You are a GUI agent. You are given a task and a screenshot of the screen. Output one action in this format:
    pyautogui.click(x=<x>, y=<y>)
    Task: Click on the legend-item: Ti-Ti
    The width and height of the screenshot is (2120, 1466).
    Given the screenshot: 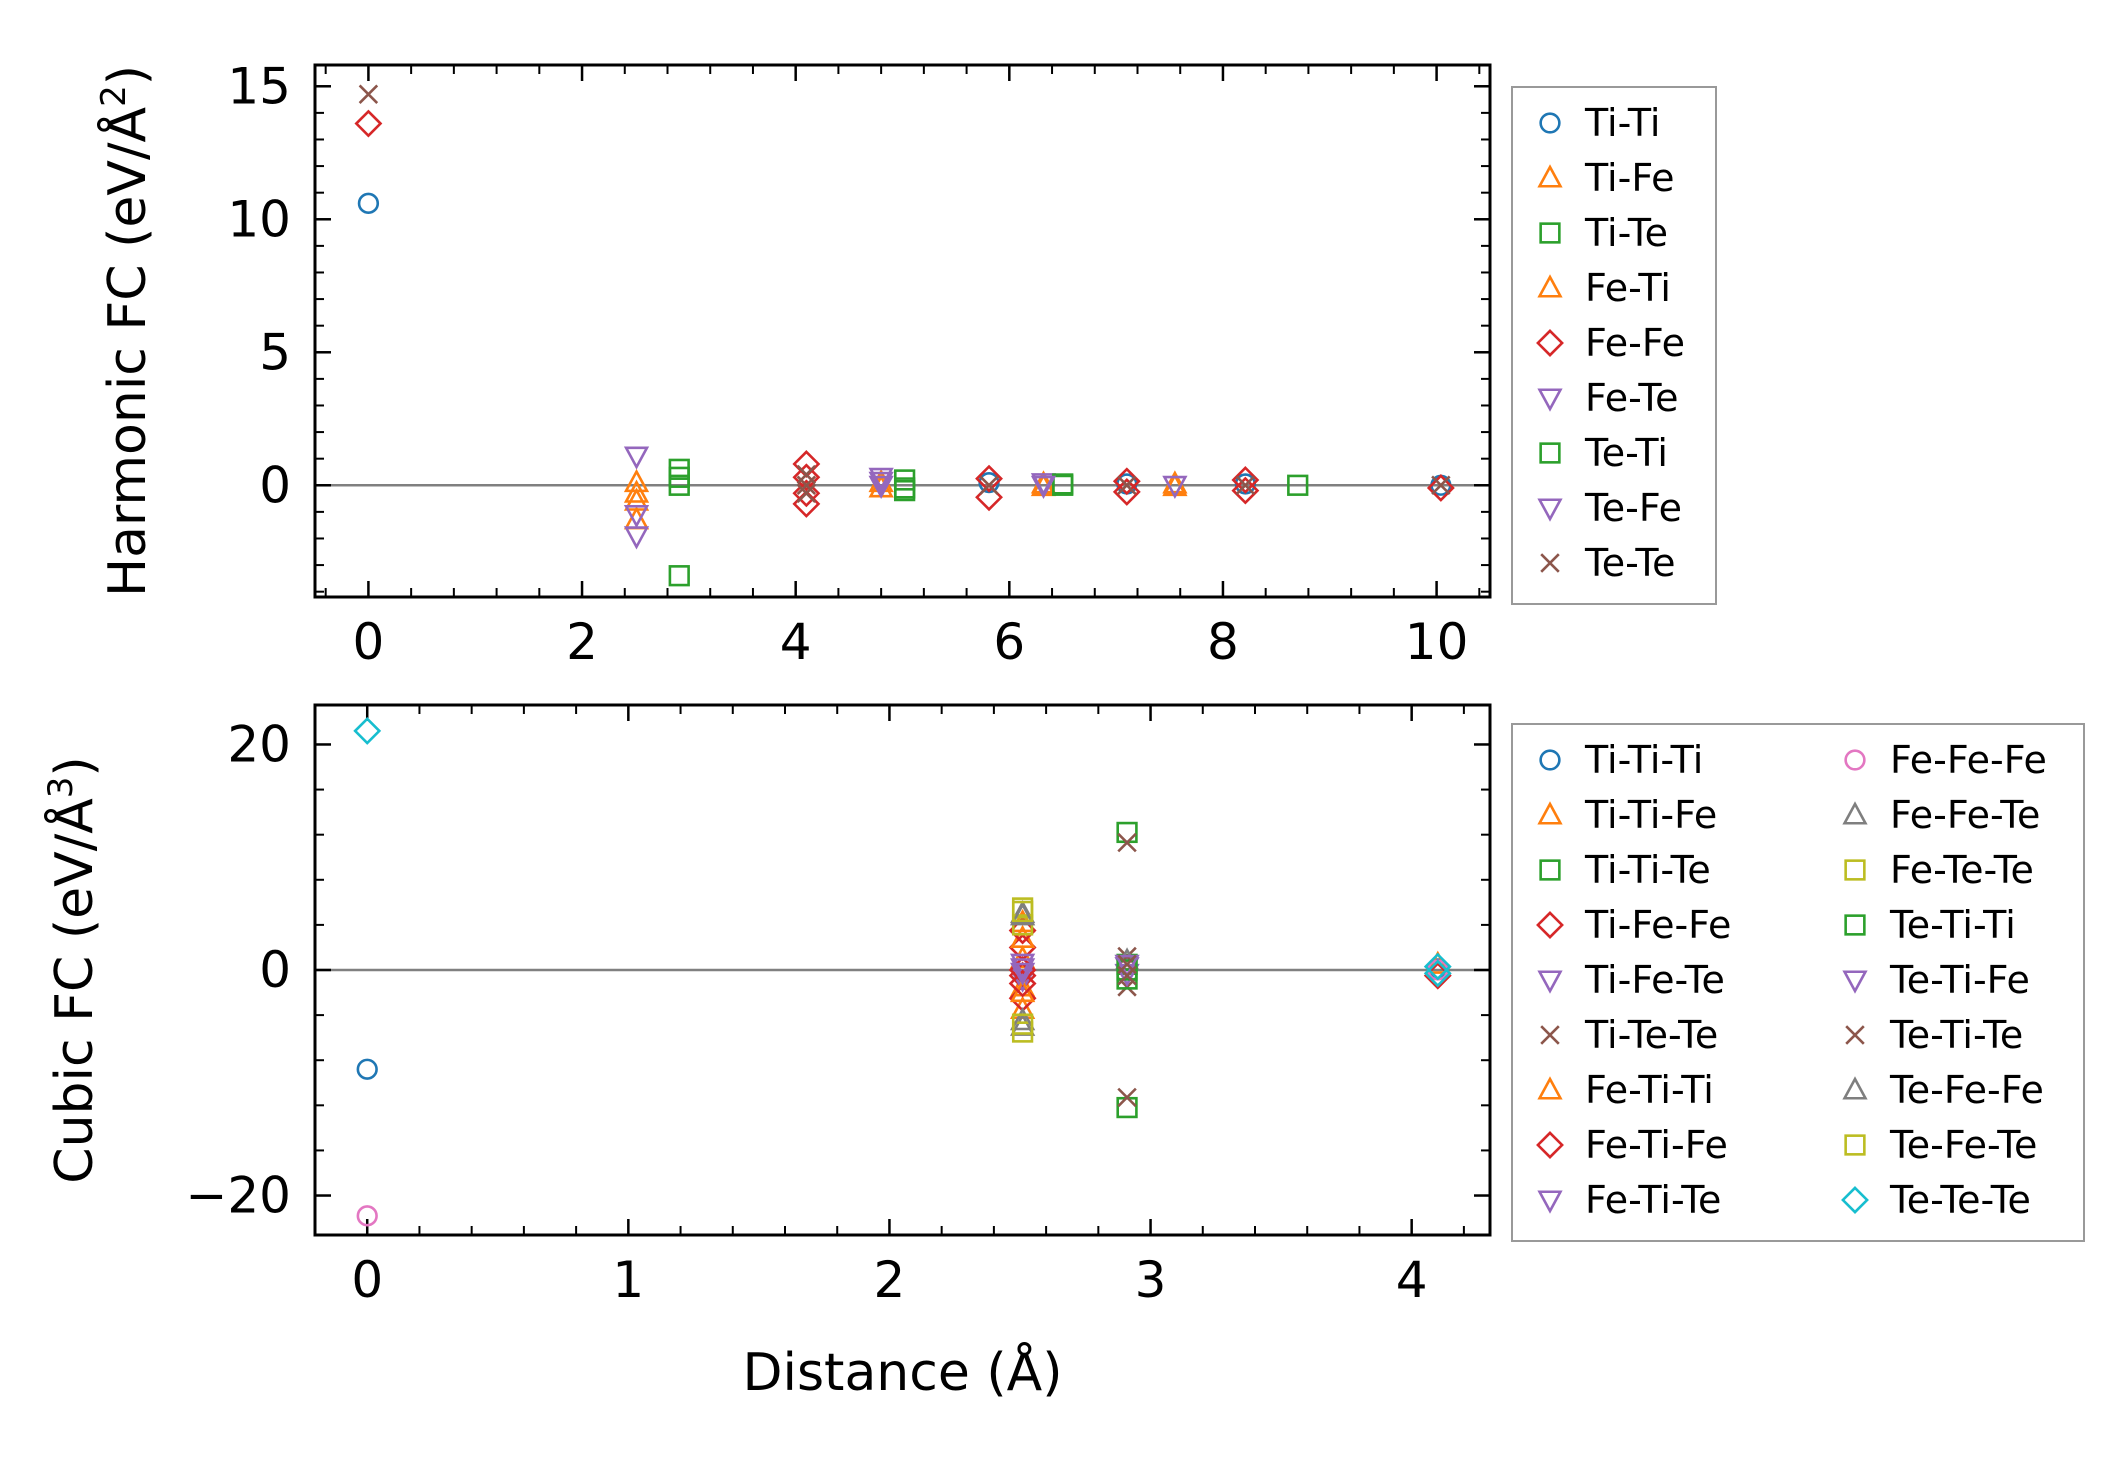 What is the action you would take?
    pyautogui.click(x=1599, y=123)
    